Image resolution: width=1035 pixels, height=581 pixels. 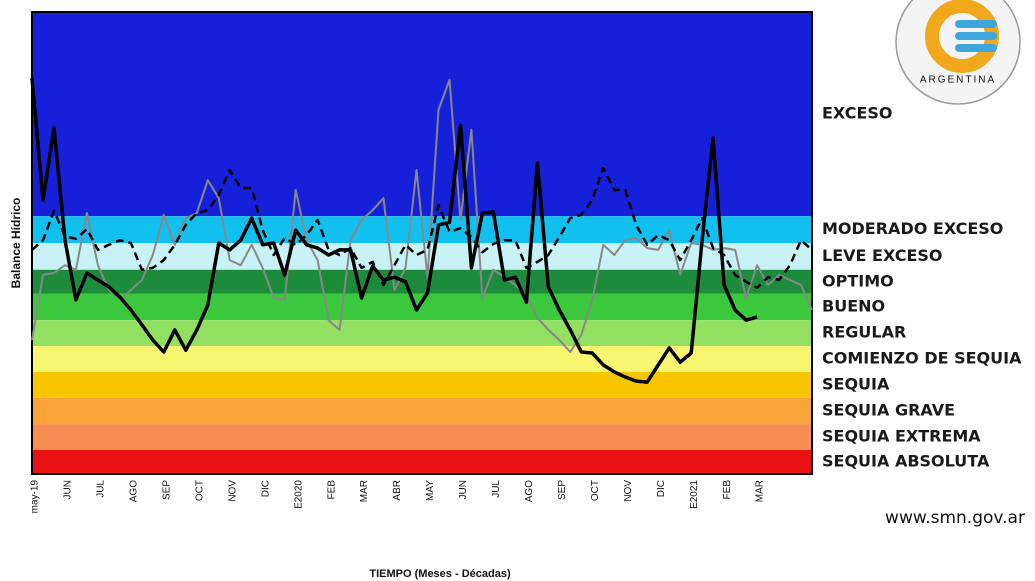 I want to click on y-axis-label: Balance Hídrico, so click(x=16, y=243).